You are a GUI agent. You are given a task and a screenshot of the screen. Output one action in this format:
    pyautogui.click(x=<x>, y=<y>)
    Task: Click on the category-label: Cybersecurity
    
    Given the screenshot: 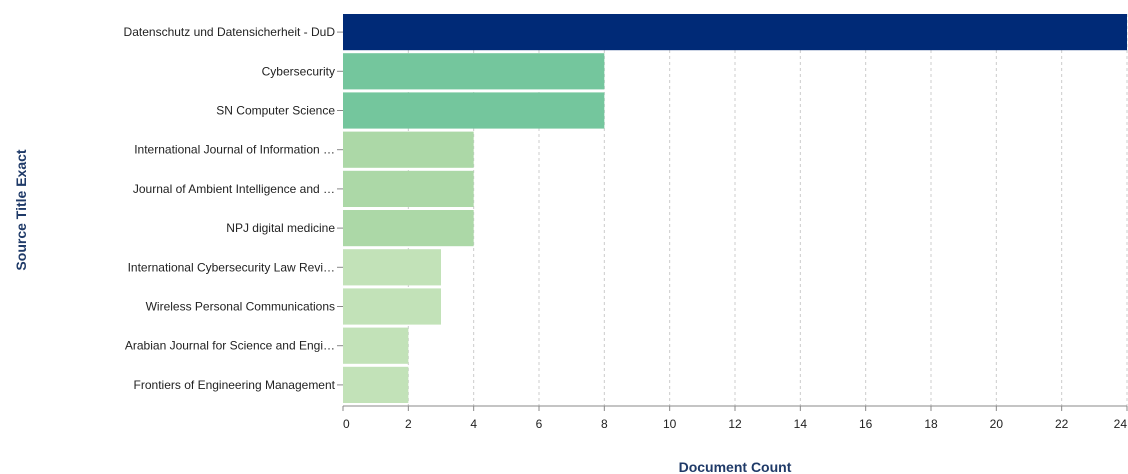 What is the action you would take?
    pyautogui.click(x=298, y=71)
    